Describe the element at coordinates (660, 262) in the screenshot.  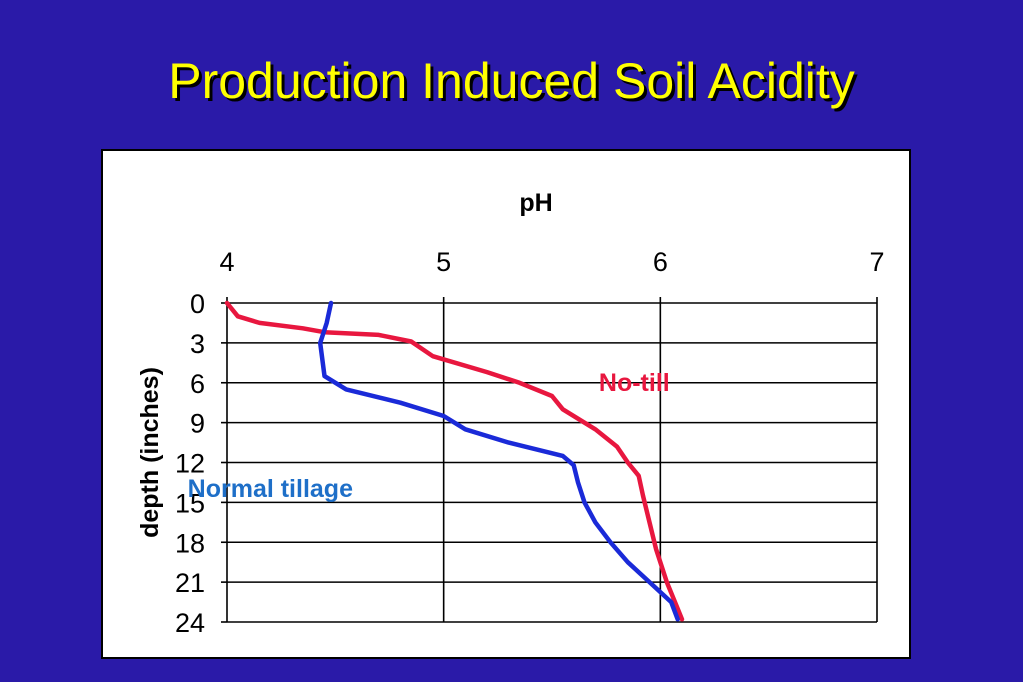
I see `x-tick-label-6: 6` at that location.